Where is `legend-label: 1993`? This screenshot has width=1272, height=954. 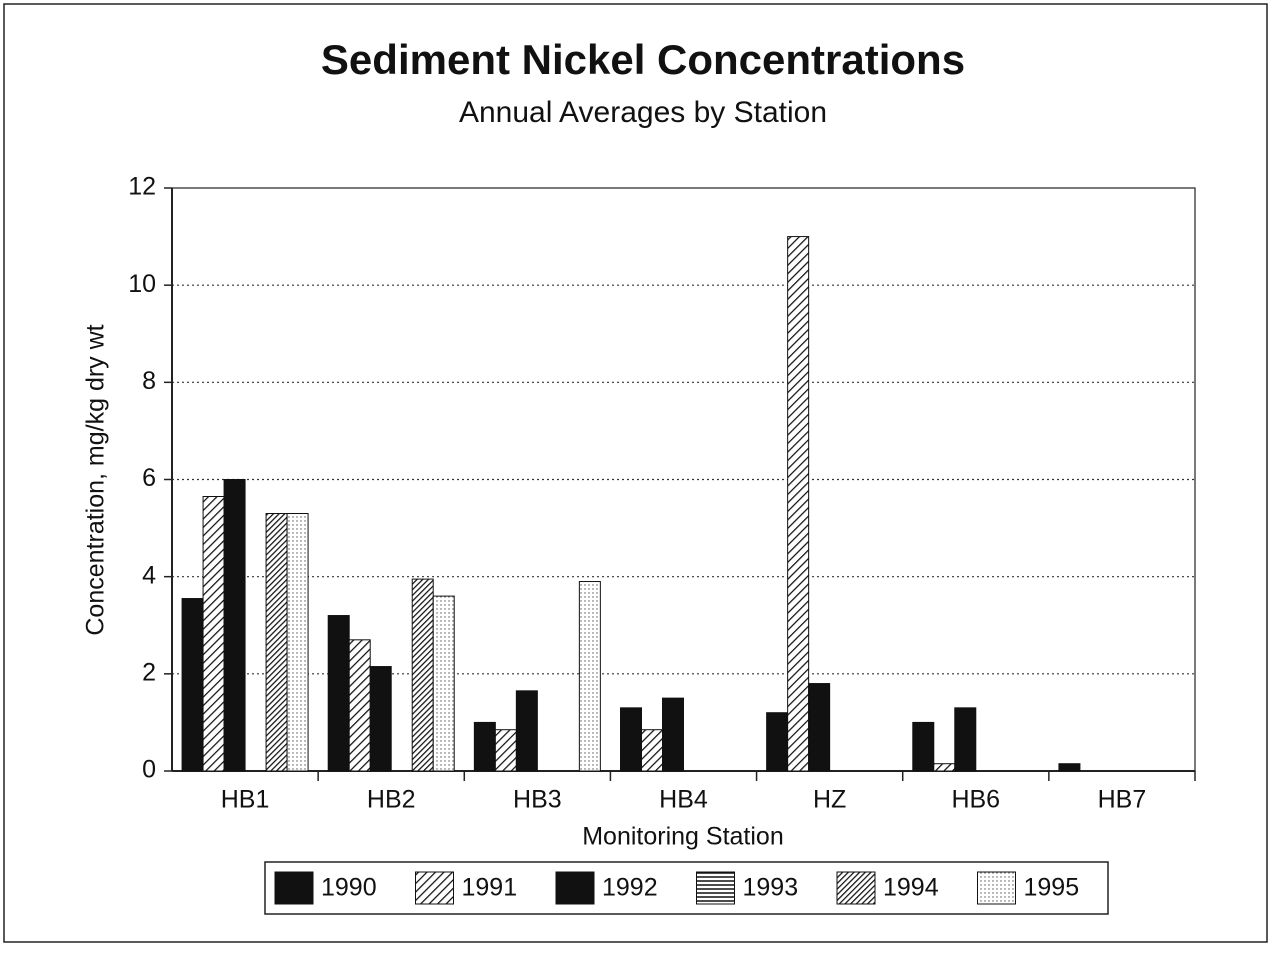 legend-label: 1993 is located at coordinates (771, 888).